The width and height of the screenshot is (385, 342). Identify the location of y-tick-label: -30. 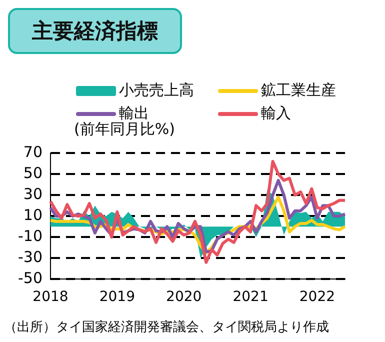
(30, 257).